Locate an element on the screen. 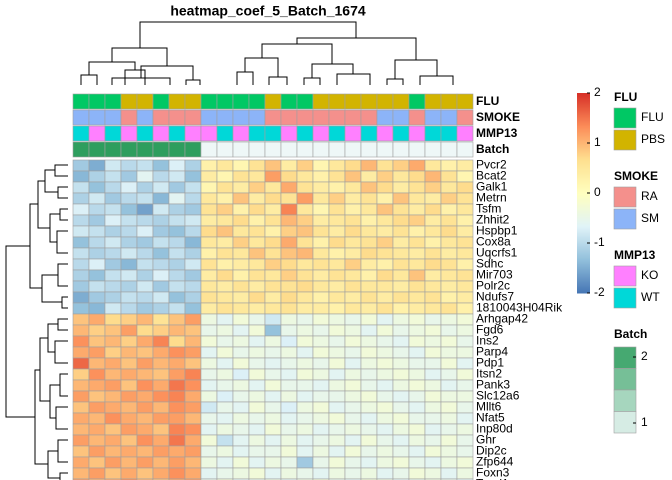 The image size is (672, 480). legend-title: Batch is located at coordinates (630, 334).